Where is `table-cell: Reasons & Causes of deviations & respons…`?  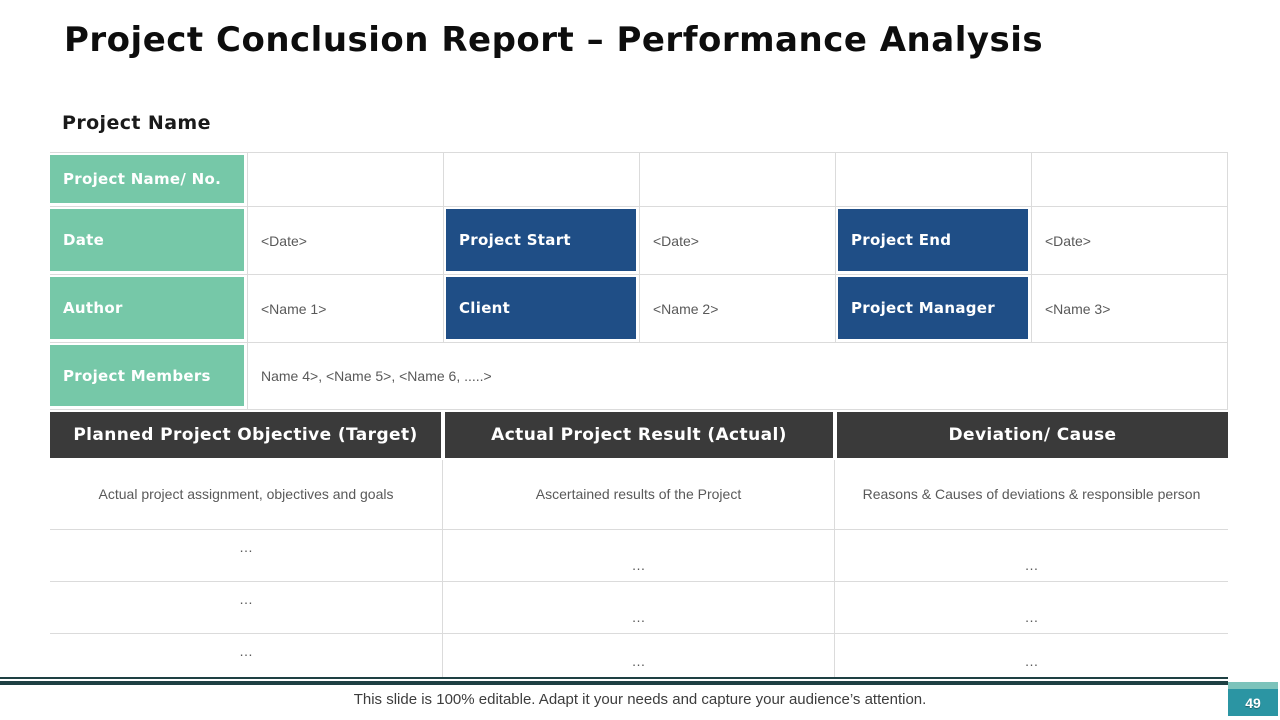 table-cell: Reasons & Causes of deviations & respons… is located at coordinates (1031, 495).